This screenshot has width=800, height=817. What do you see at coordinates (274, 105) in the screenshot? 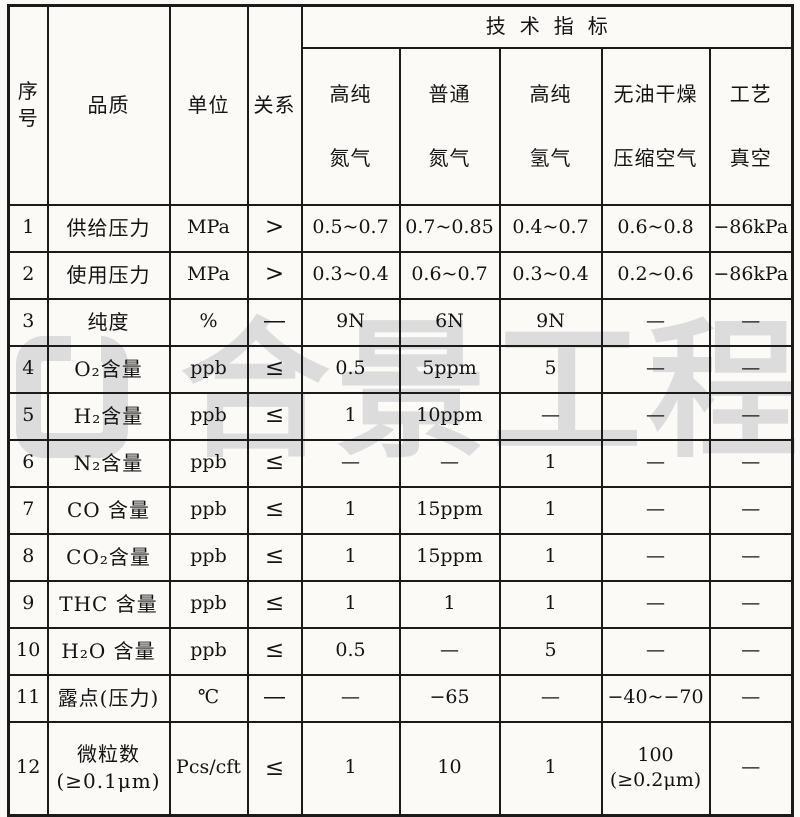
I see `header-relation: 关系` at bounding box center [274, 105].